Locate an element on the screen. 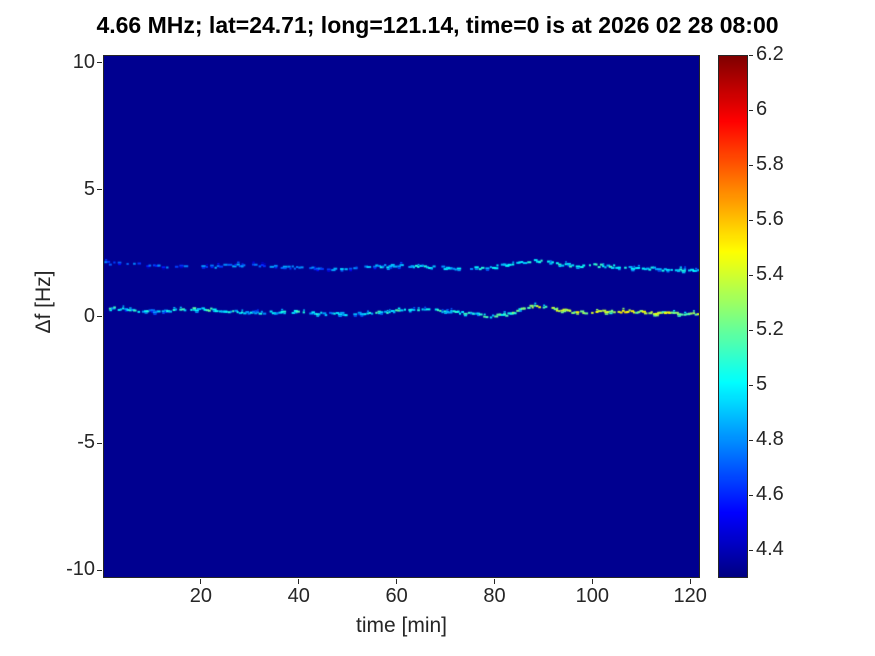 This screenshot has width=875, height=656. x-tick-label: 20 is located at coordinates (200, 596).